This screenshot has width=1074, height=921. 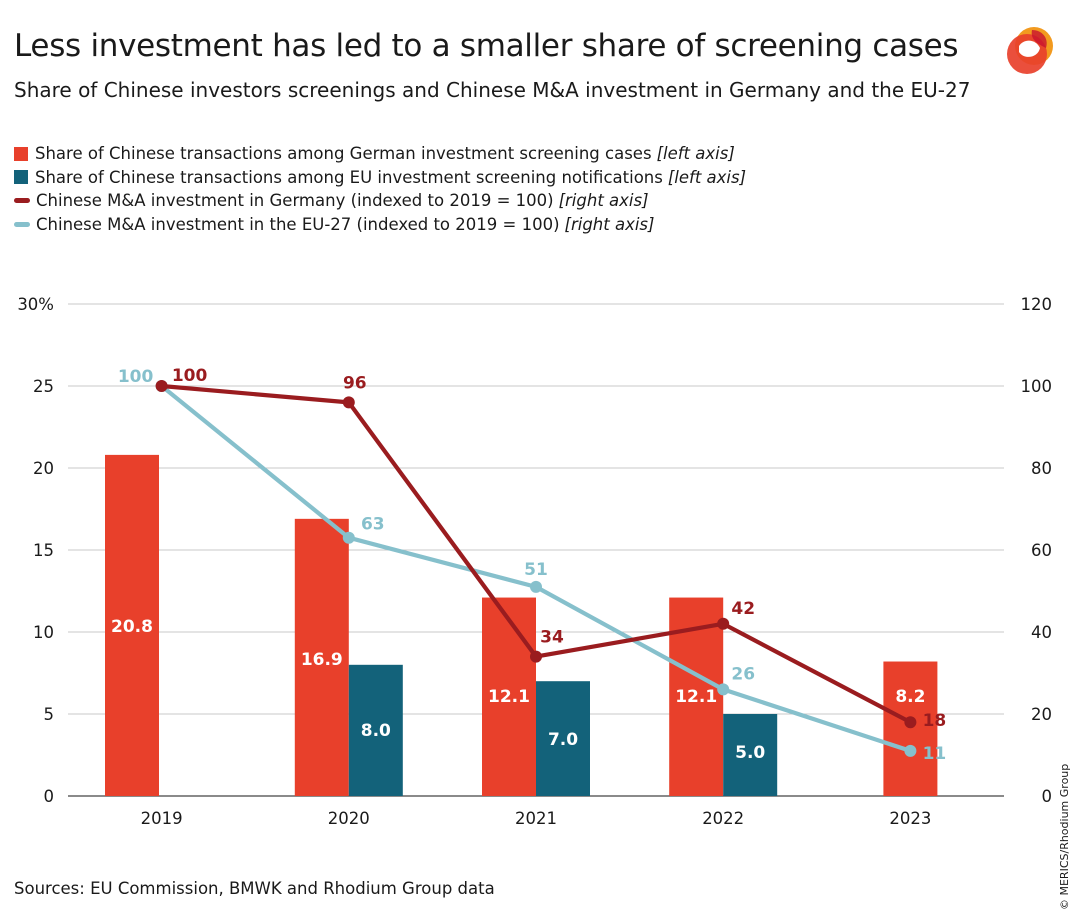 What do you see at coordinates (1047, 796) in the screenshot?
I see `right-axis-tick-label: 0` at bounding box center [1047, 796].